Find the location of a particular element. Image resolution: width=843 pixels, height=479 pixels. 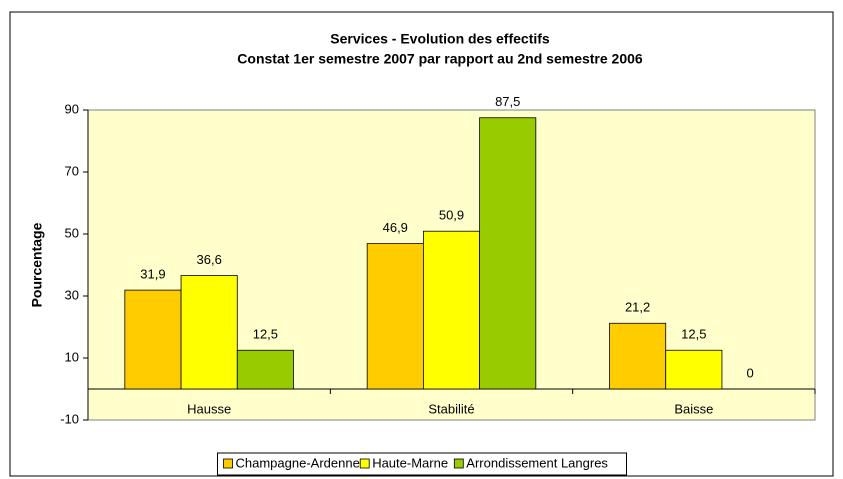

value-label: 46,9 is located at coordinates (395, 227).